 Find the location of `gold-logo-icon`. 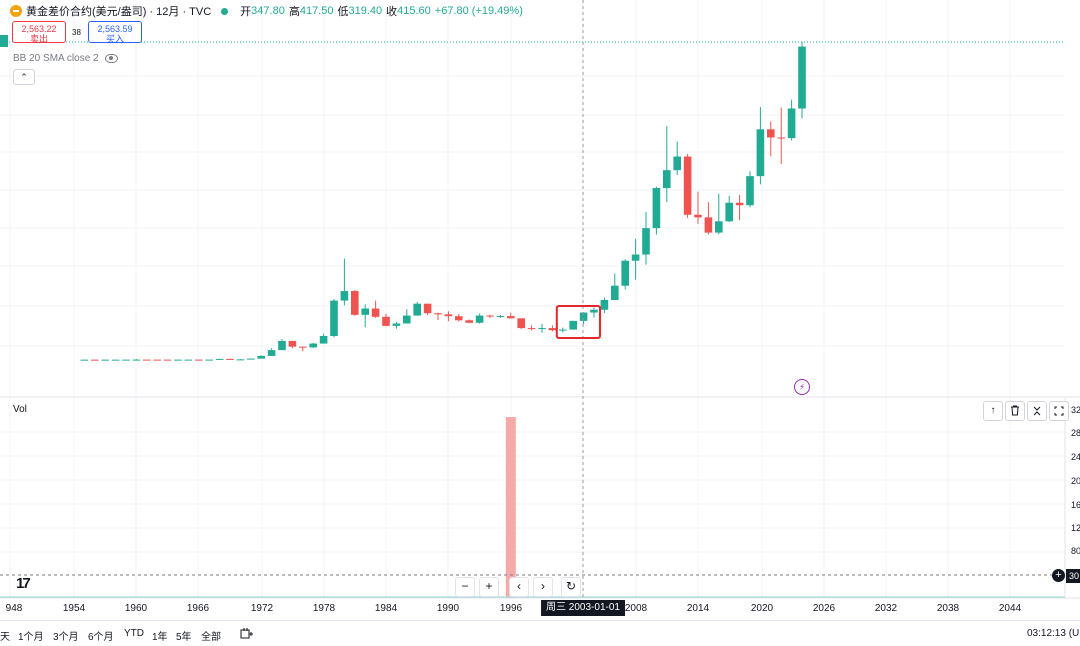

gold-logo-icon is located at coordinates (16, 11).